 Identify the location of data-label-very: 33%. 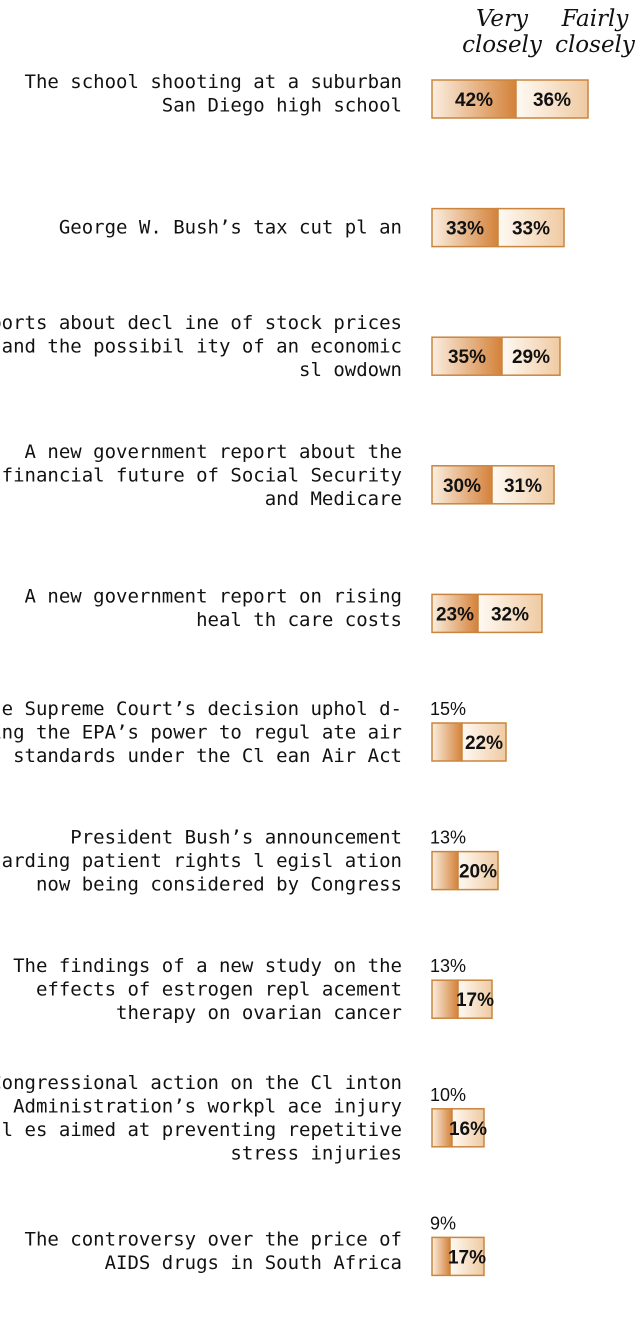
(465, 229).